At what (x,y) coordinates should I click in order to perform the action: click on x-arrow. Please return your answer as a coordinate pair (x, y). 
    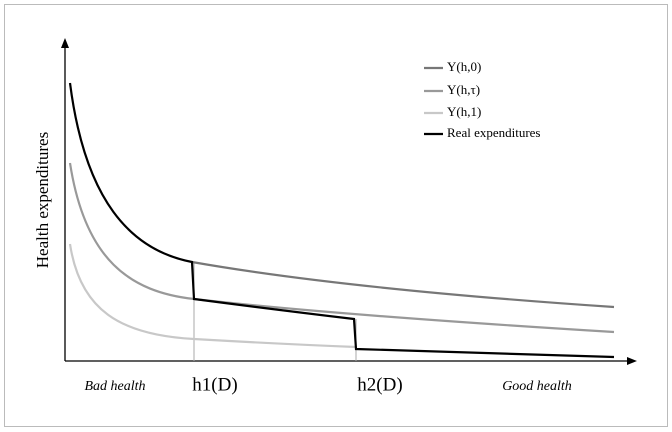
    Looking at the image, I should click on (632, 361).